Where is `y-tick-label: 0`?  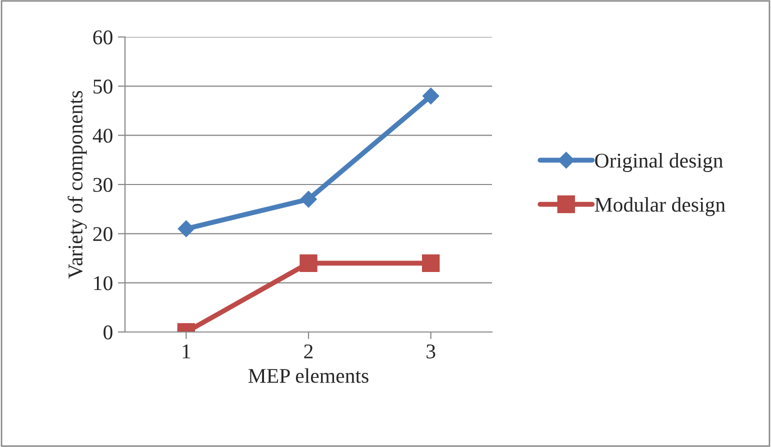
y-tick-label: 0 is located at coordinates (108, 332).